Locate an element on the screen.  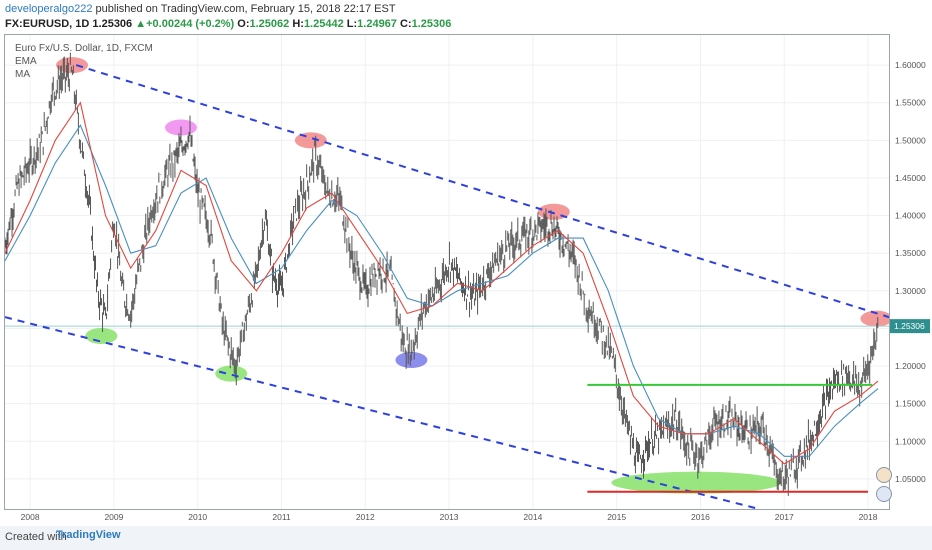
x-tick-label: 2010 is located at coordinates (197, 517).